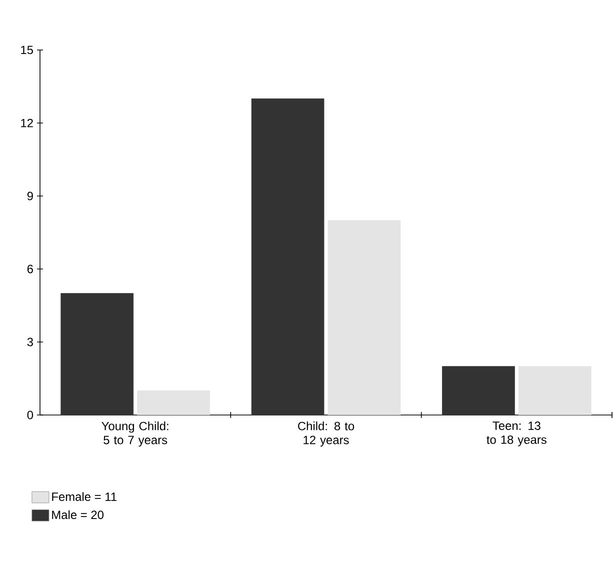 This screenshot has height=562, width=613. What do you see at coordinates (30, 342) in the screenshot?
I see `y-tick-label: 3` at bounding box center [30, 342].